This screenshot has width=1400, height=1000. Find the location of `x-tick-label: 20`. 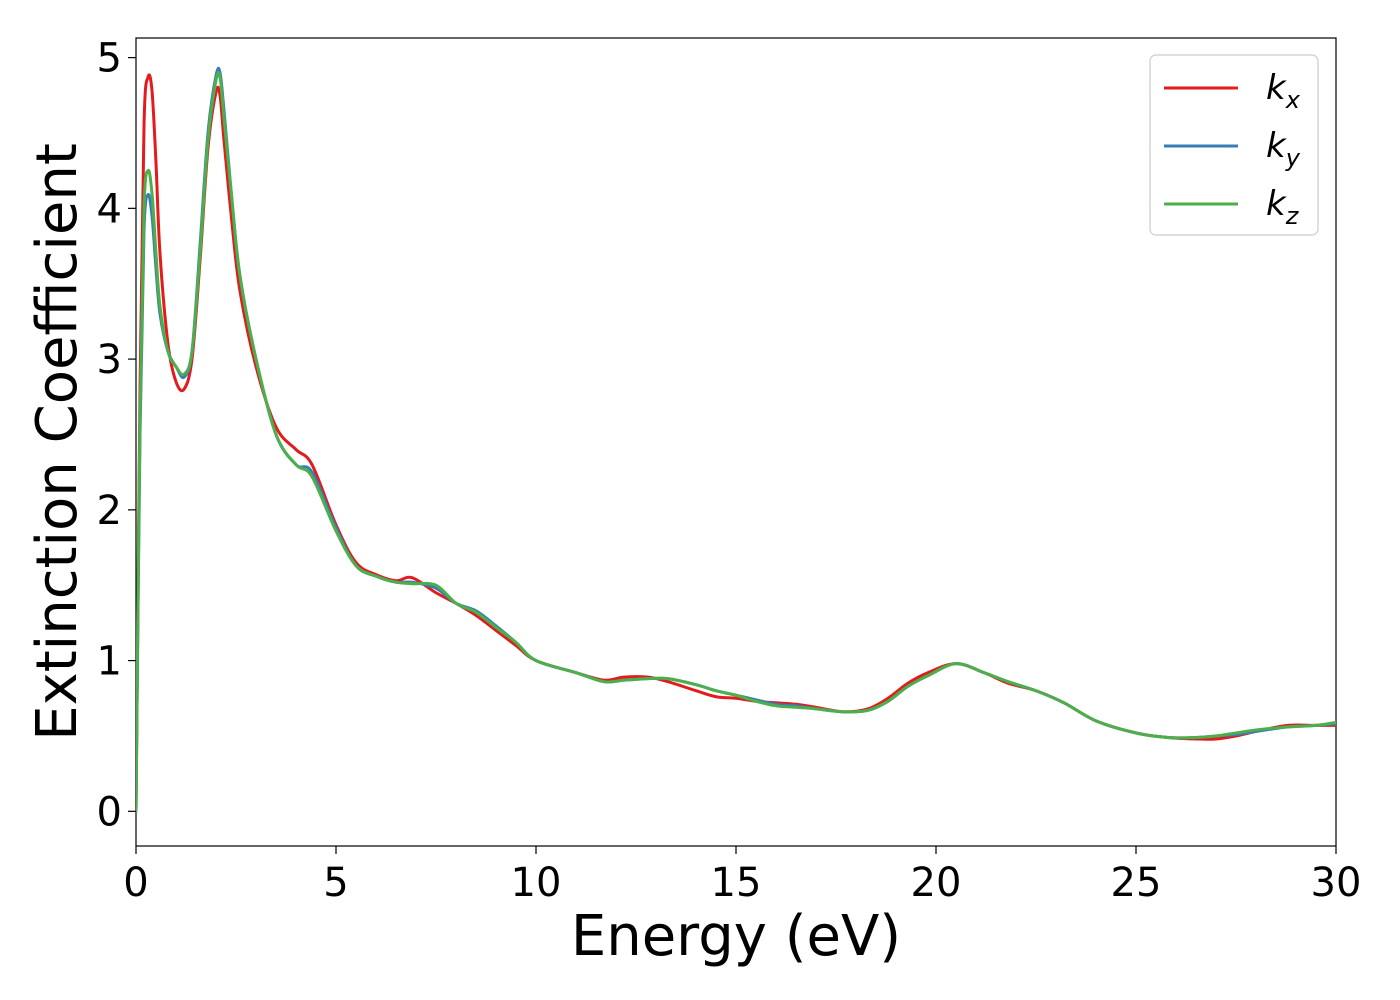

x-tick-label: 20 is located at coordinates (936, 883).